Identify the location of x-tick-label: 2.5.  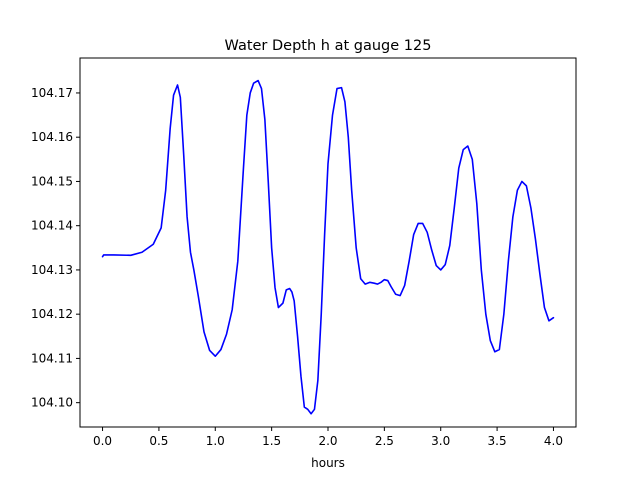
(384, 441).